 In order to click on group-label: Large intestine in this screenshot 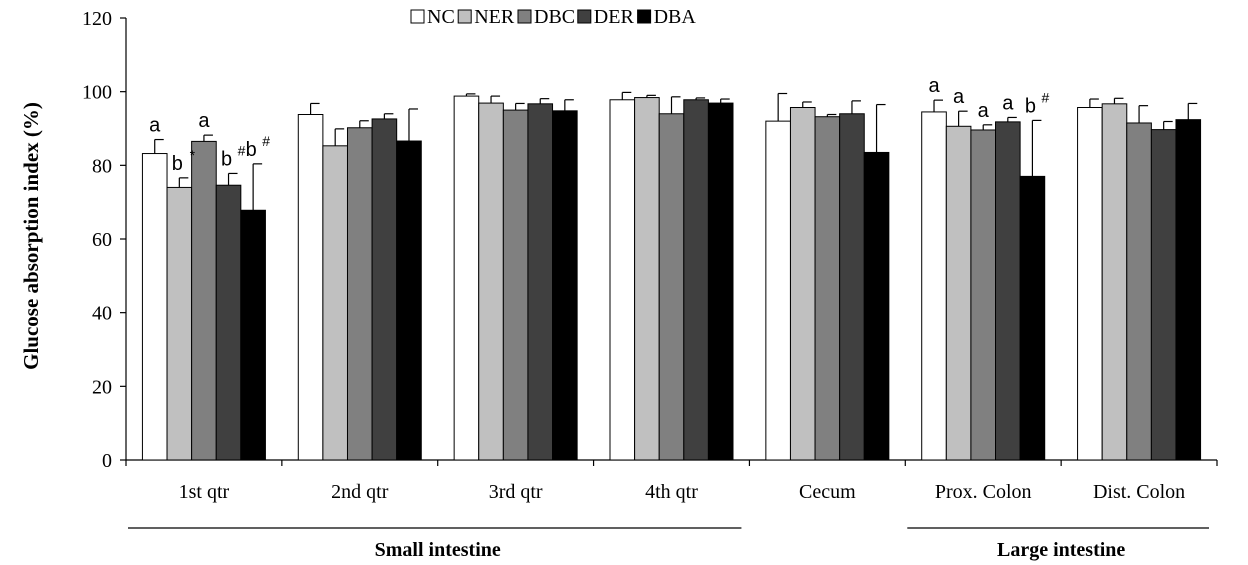, I will do `click(1061, 550)`.